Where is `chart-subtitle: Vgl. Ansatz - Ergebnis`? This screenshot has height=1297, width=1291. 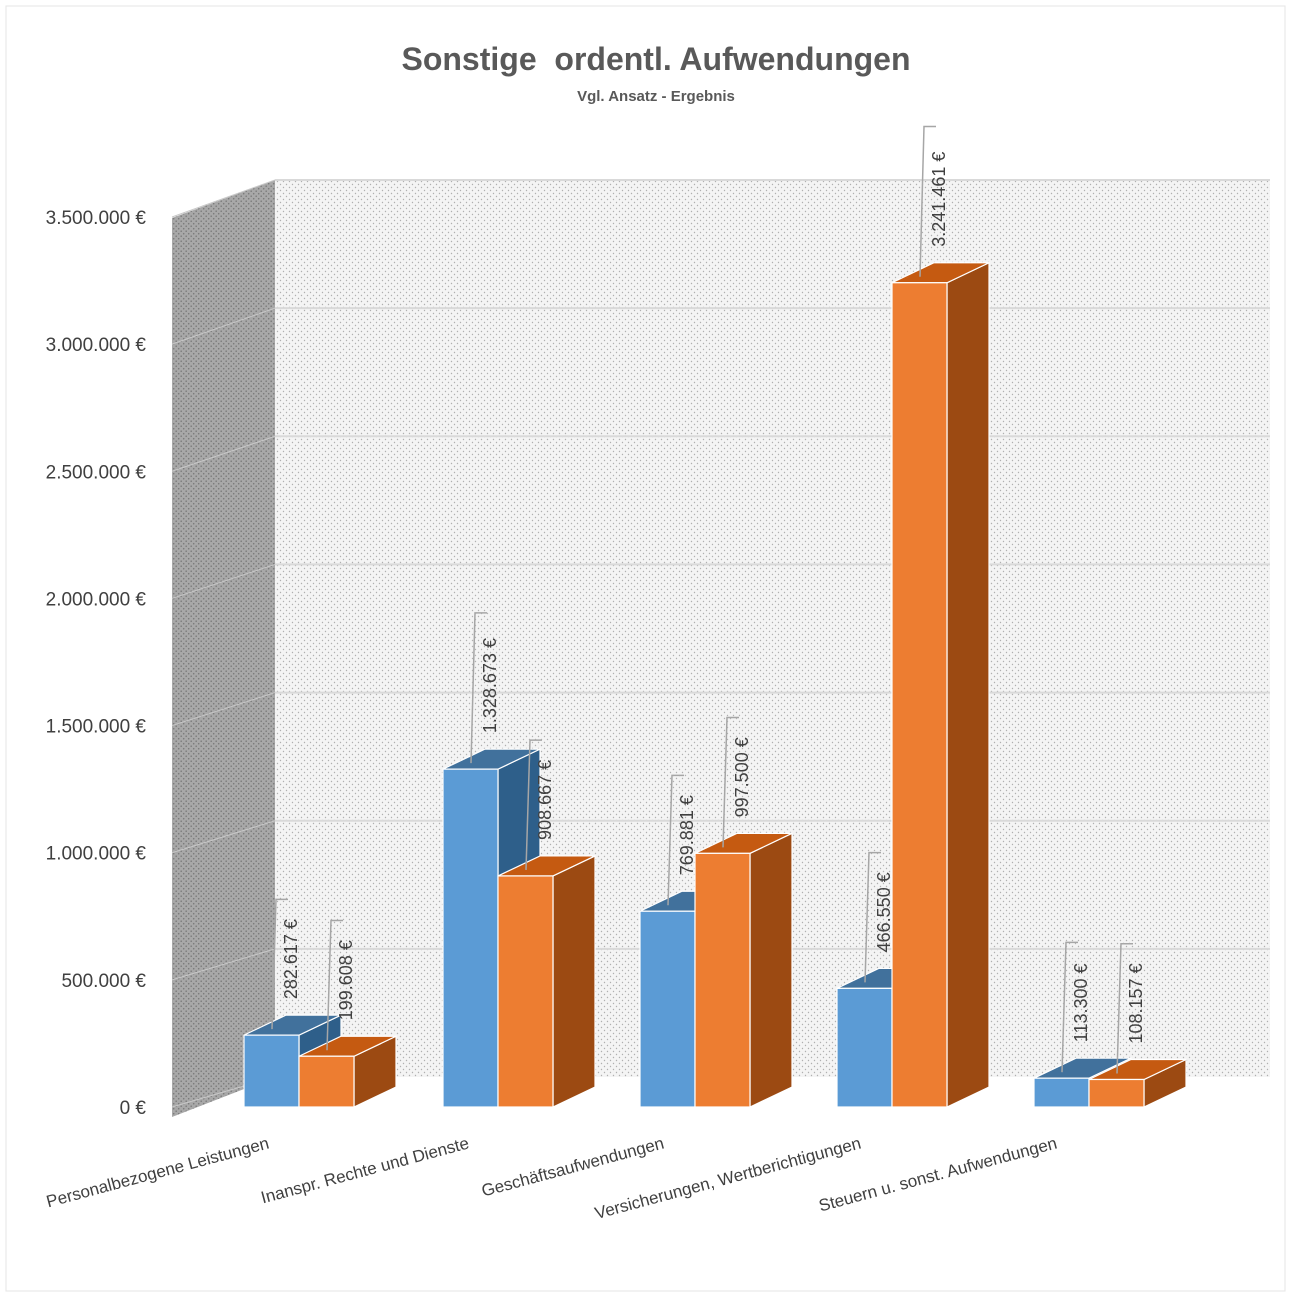 chart-subtitle: Vgl. Ansatz - Ergebnis is located at coordinates (656, 96).